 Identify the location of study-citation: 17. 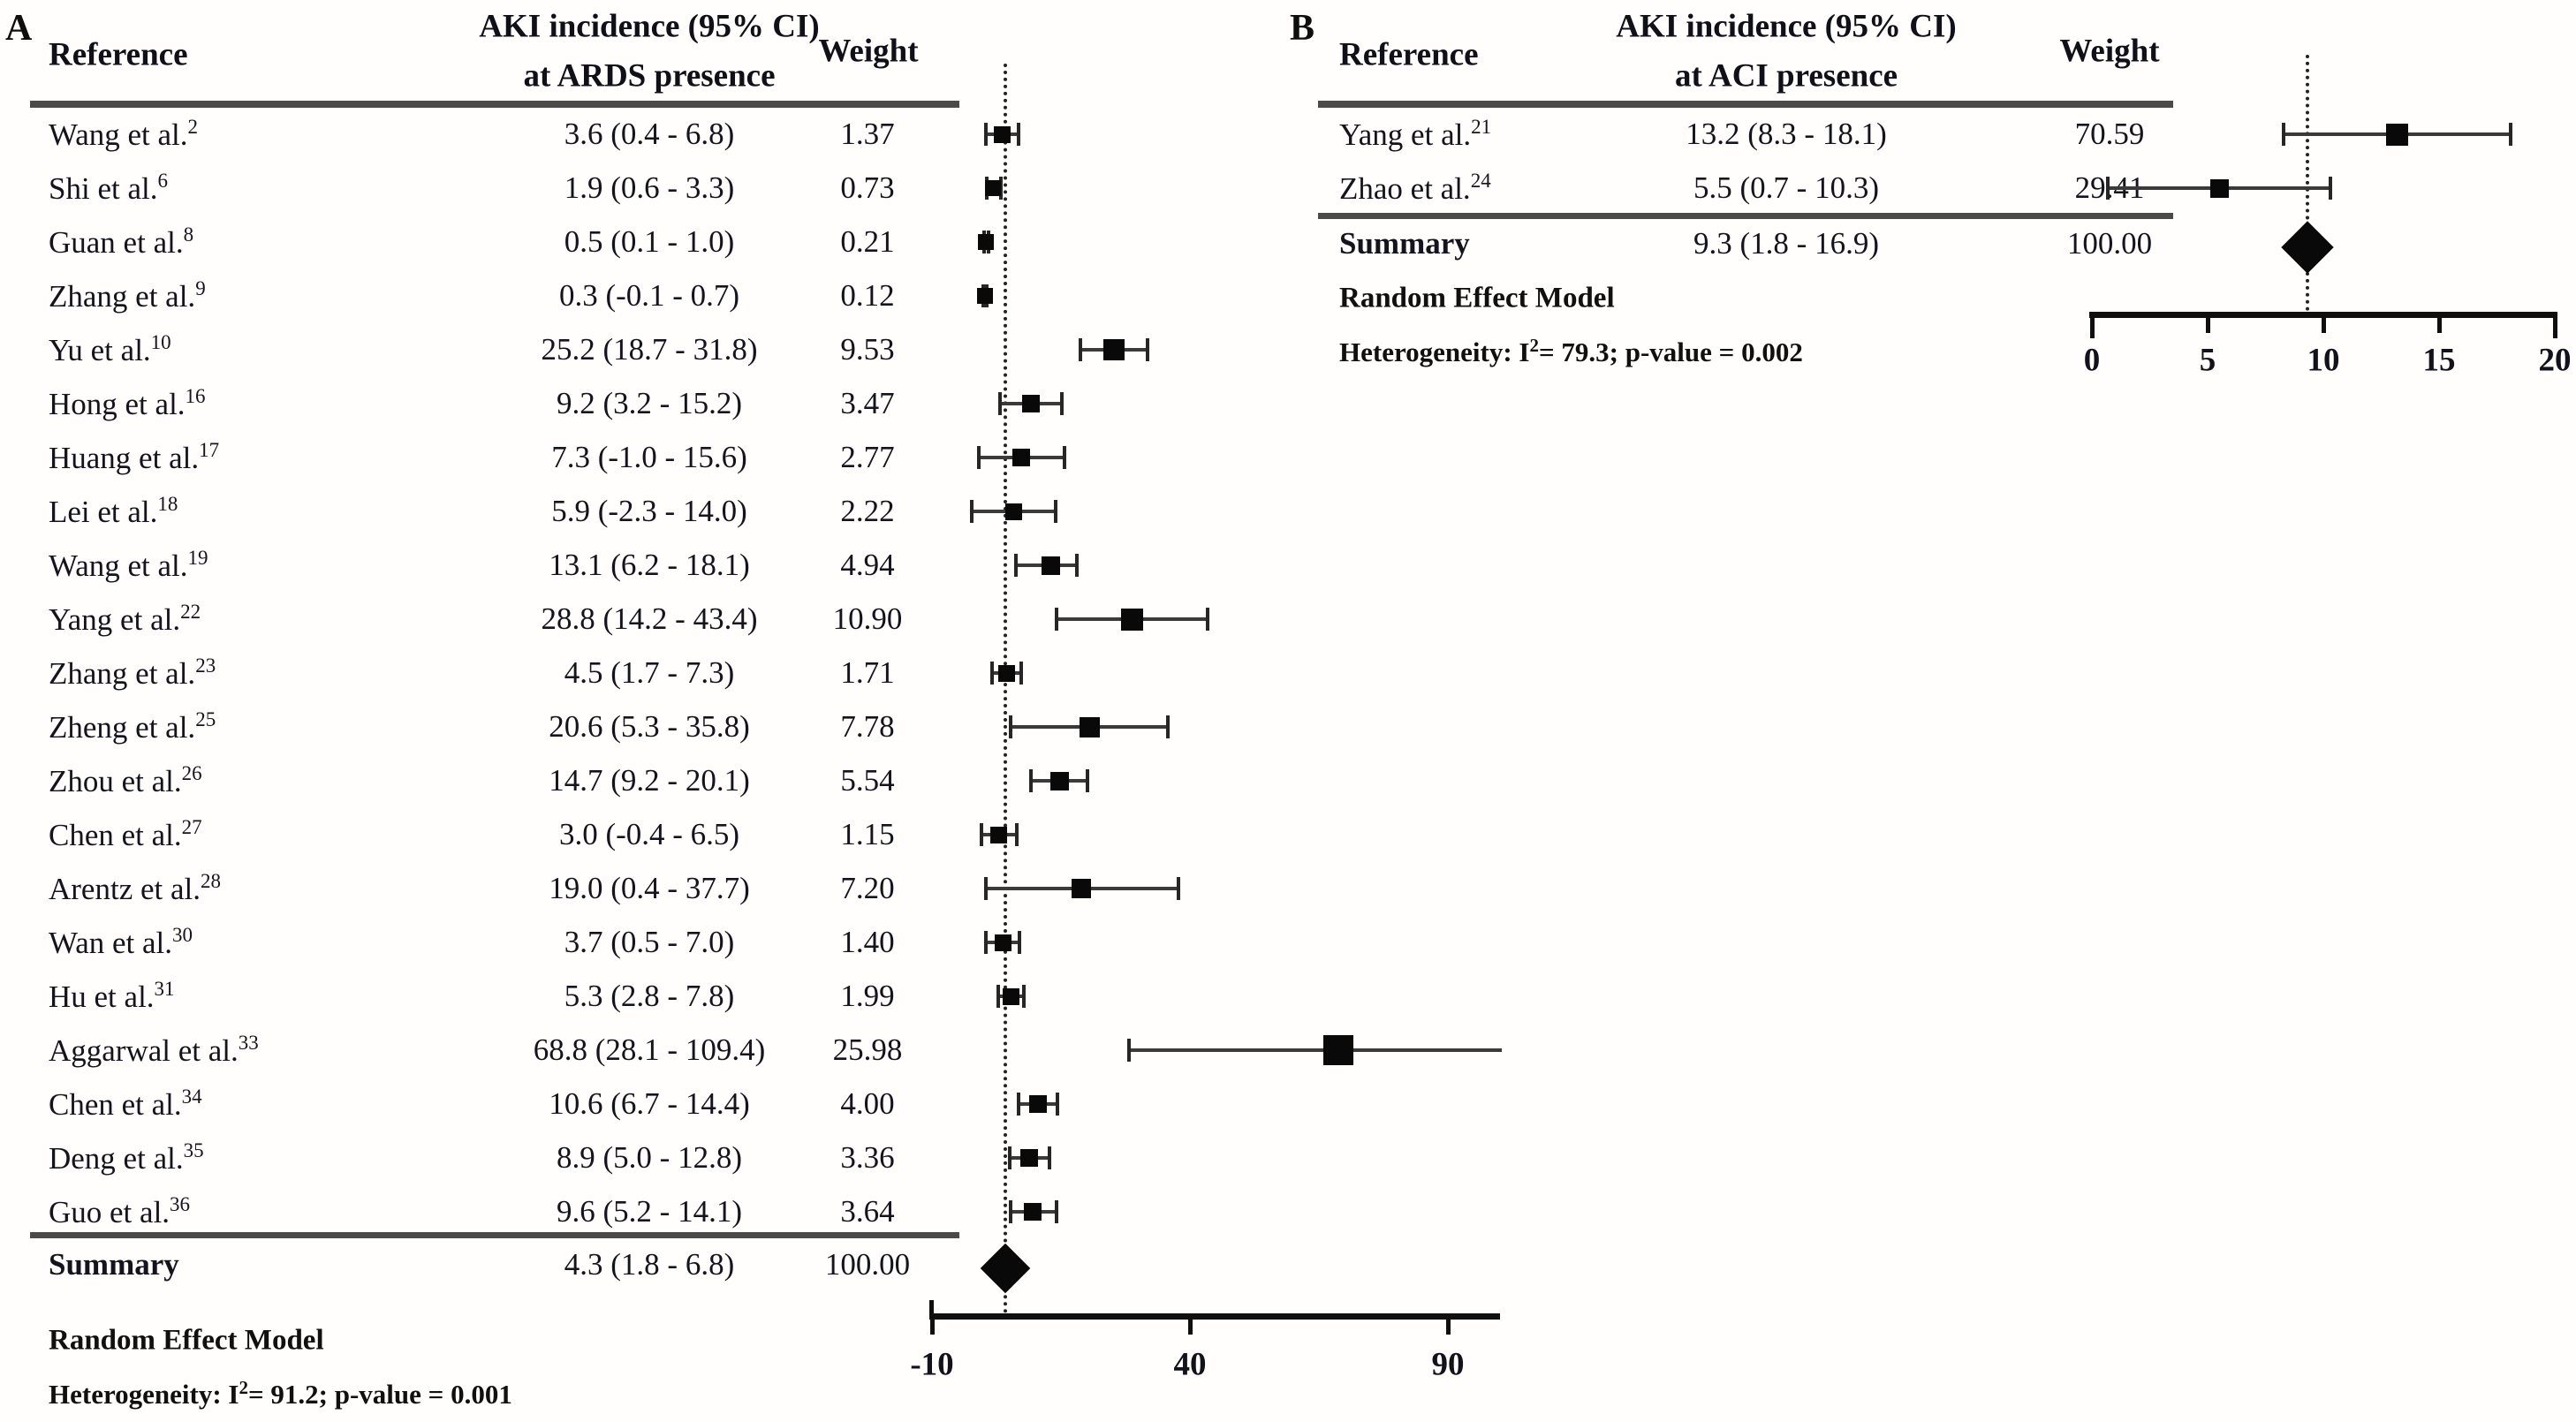
(210, 450).